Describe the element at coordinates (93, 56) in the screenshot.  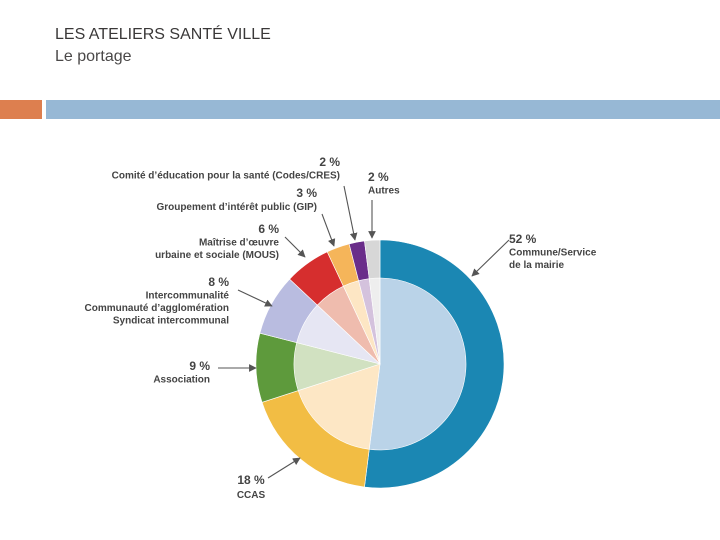
I see `slide-subtitle: Le portage` at that location.